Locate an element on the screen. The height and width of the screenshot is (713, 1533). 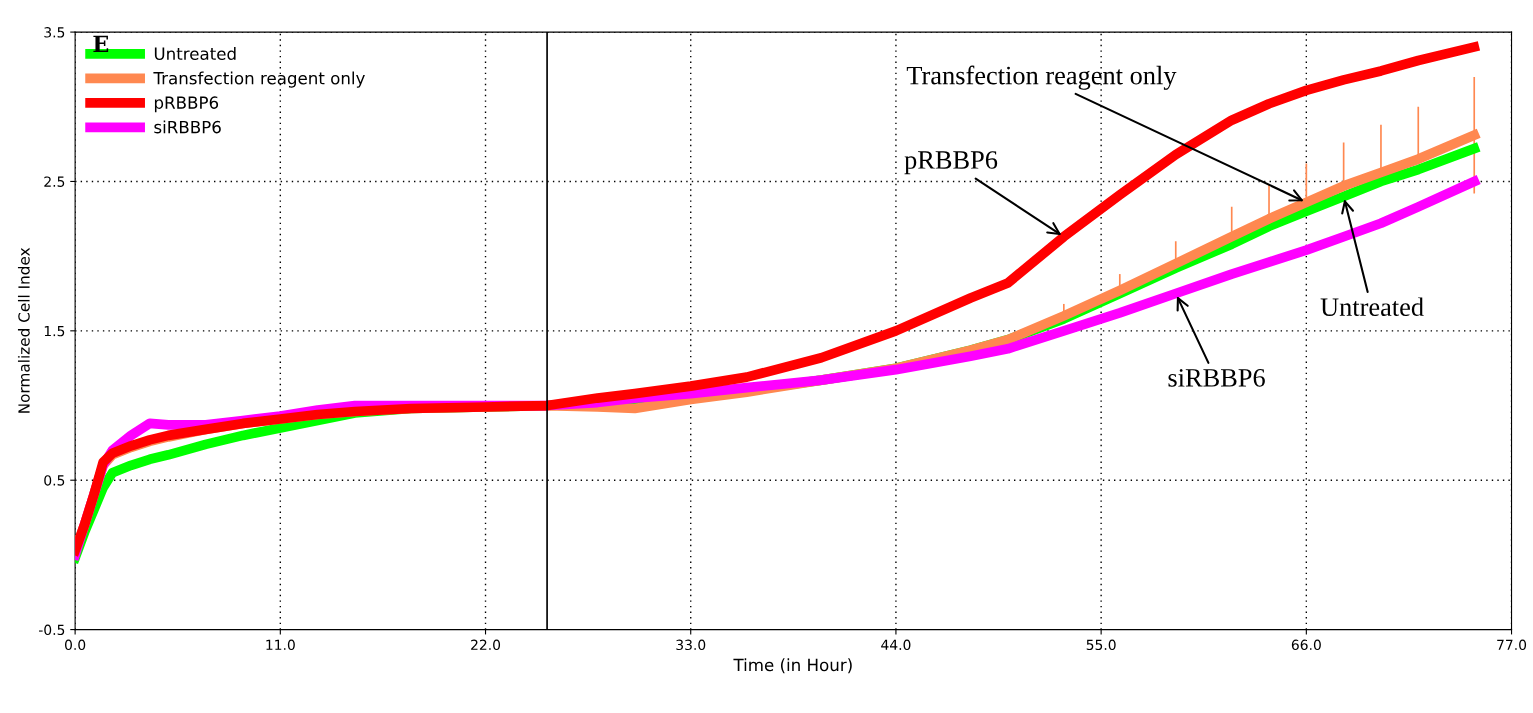
annotation: siRBBP6 is located at coordinates (1216, 378).